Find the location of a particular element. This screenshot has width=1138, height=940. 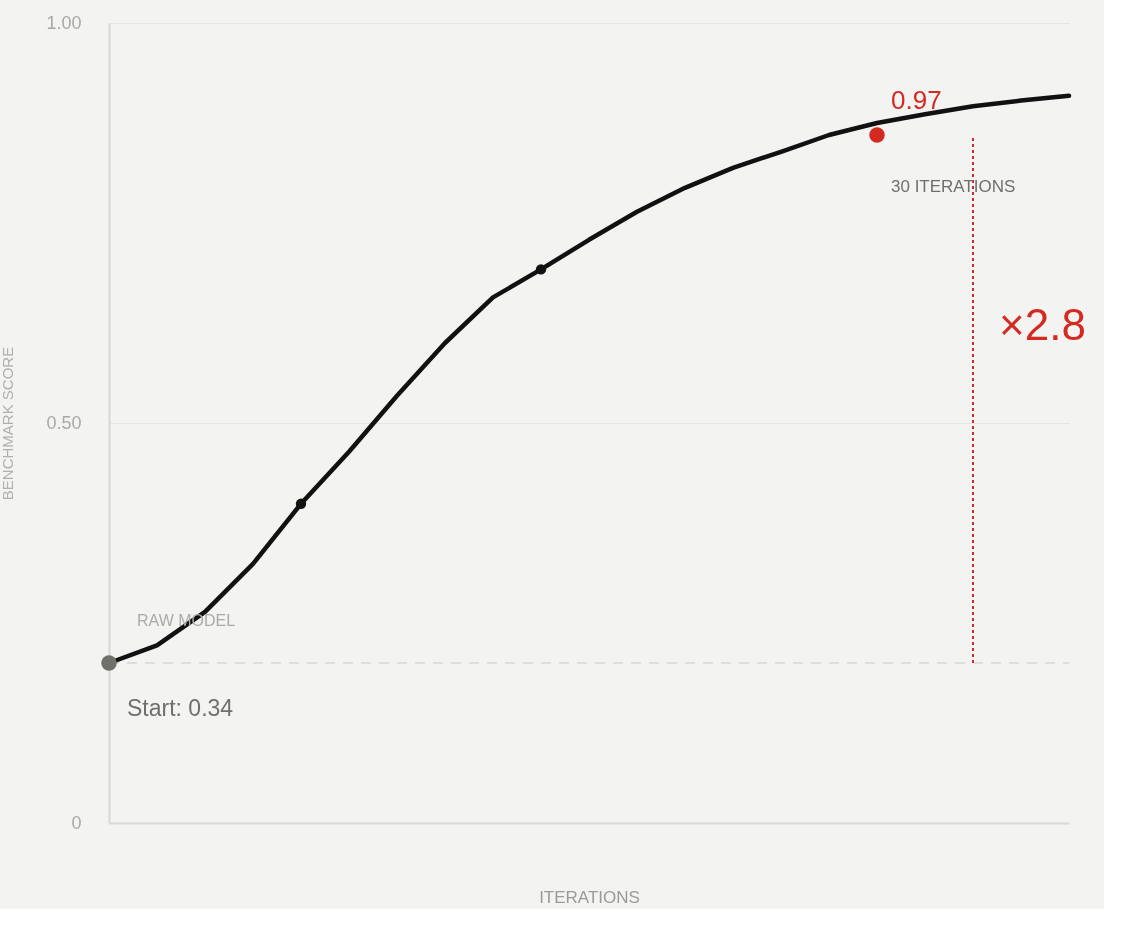

y-tick-label: 0.50 is located at coordinates (64, 422).